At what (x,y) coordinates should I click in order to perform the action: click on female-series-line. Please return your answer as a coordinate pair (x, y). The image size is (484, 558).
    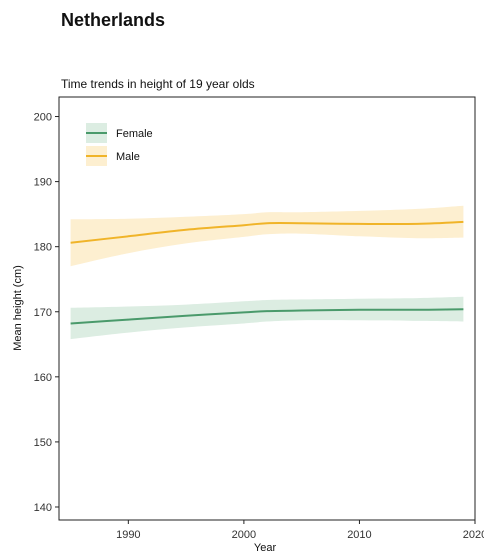
    Looking at the image, I should click on (267, 316).